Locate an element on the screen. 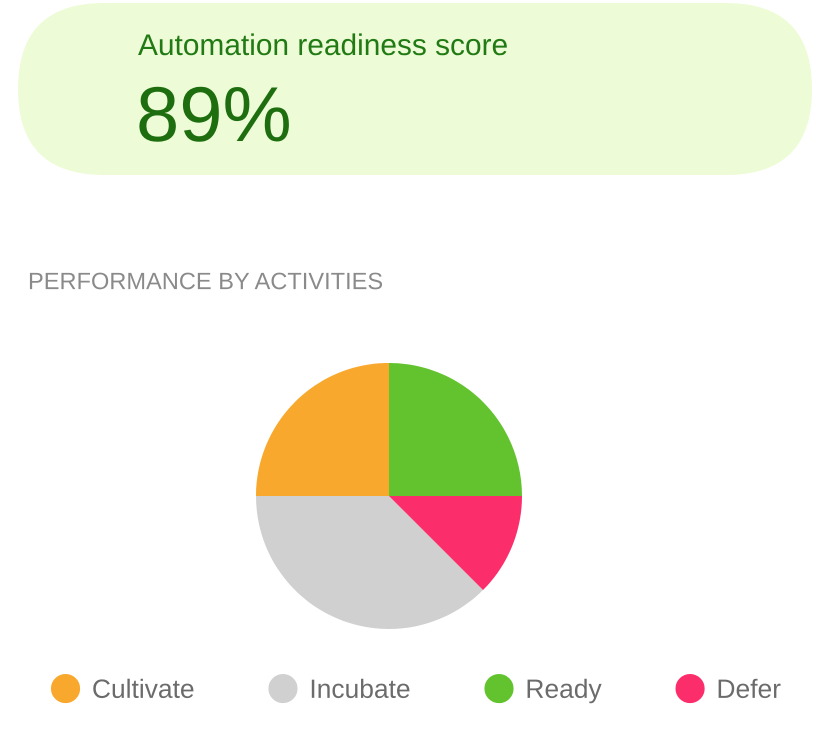 This screenshot has height=742, width=832. chart-title: PERFORMANCE BY ACTIVITIES is located at coordinates (206, 281).